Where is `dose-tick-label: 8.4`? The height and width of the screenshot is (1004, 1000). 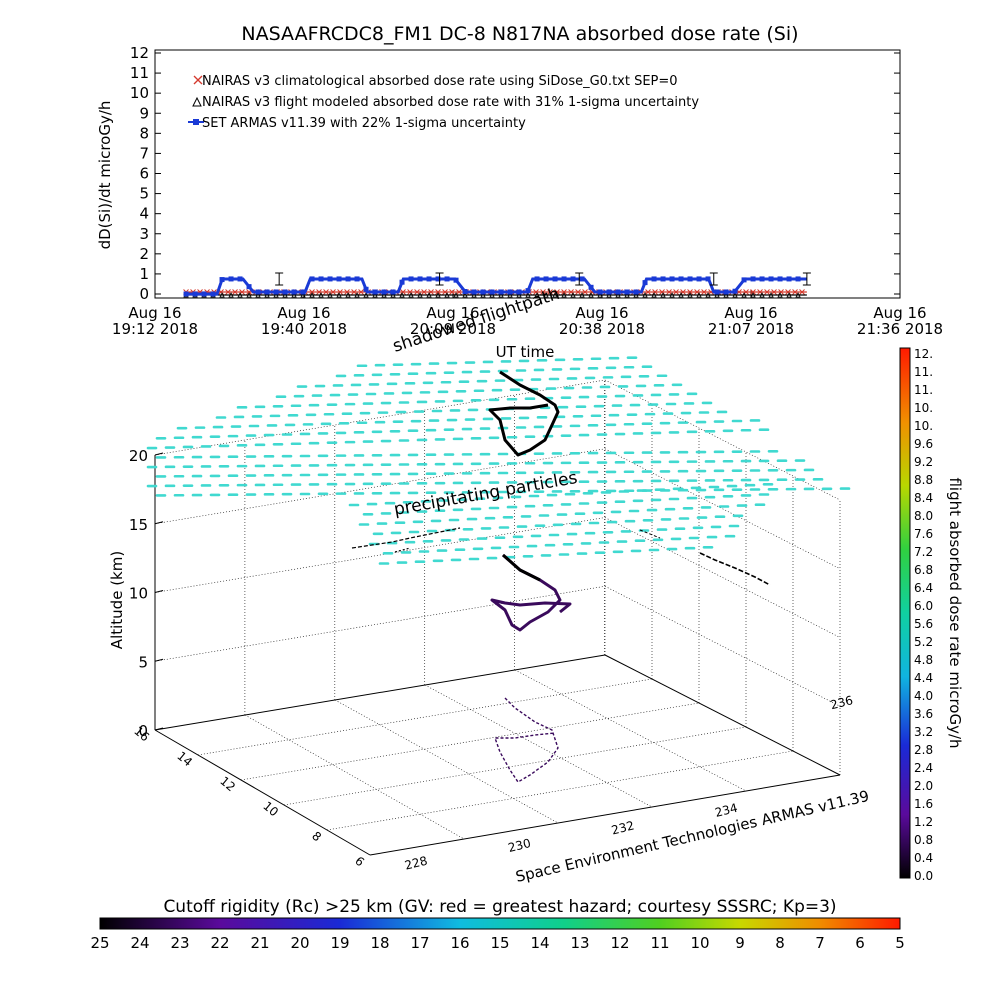
dose-tick-label: 8.4 is located at coordinates (923, 498).